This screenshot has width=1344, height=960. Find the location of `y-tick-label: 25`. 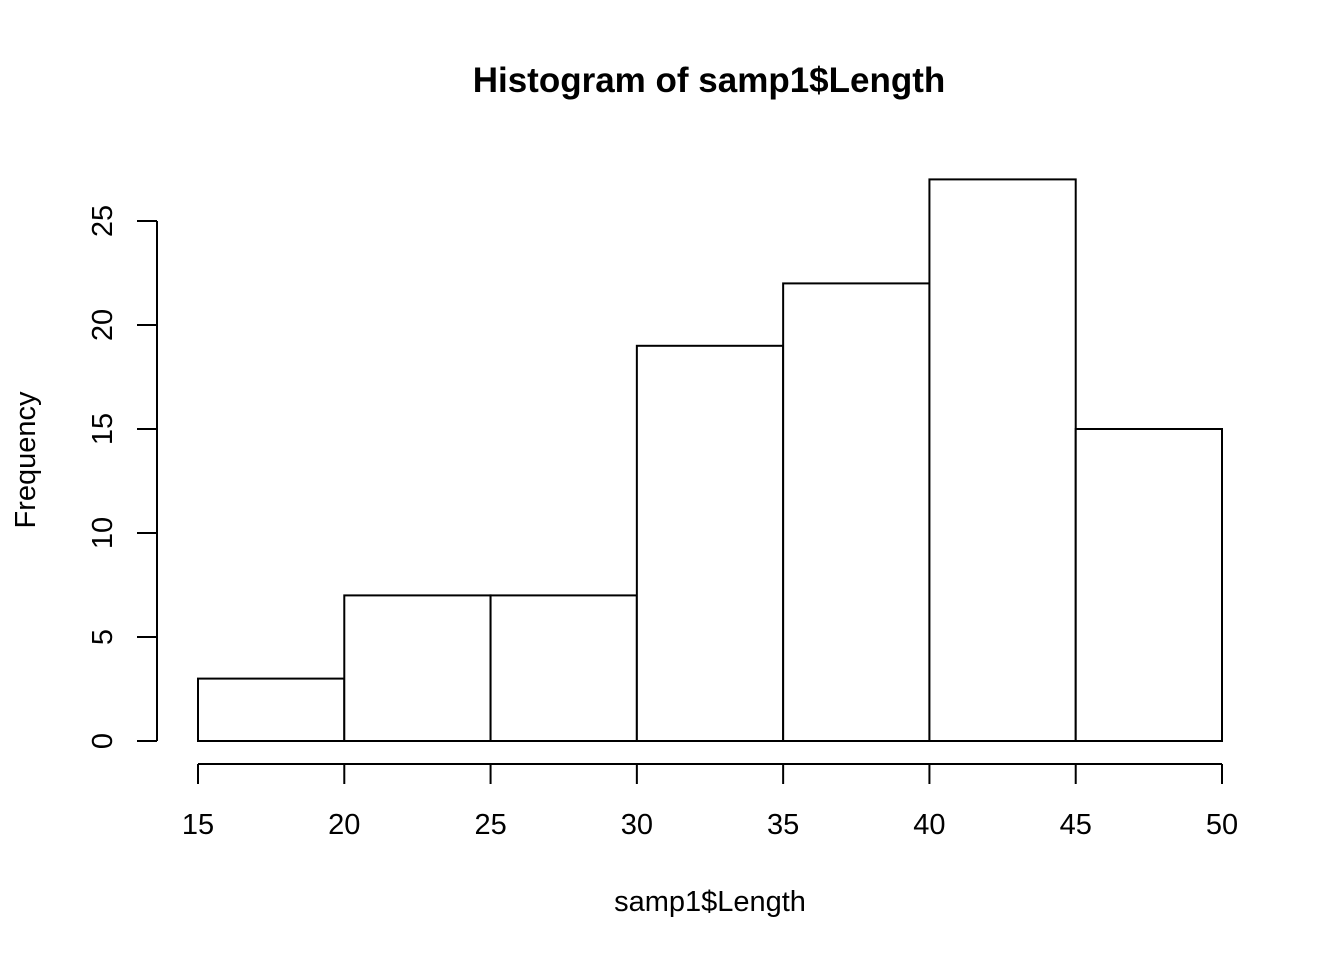

y-tick-label: 25 is located at coordinates (103, 221).